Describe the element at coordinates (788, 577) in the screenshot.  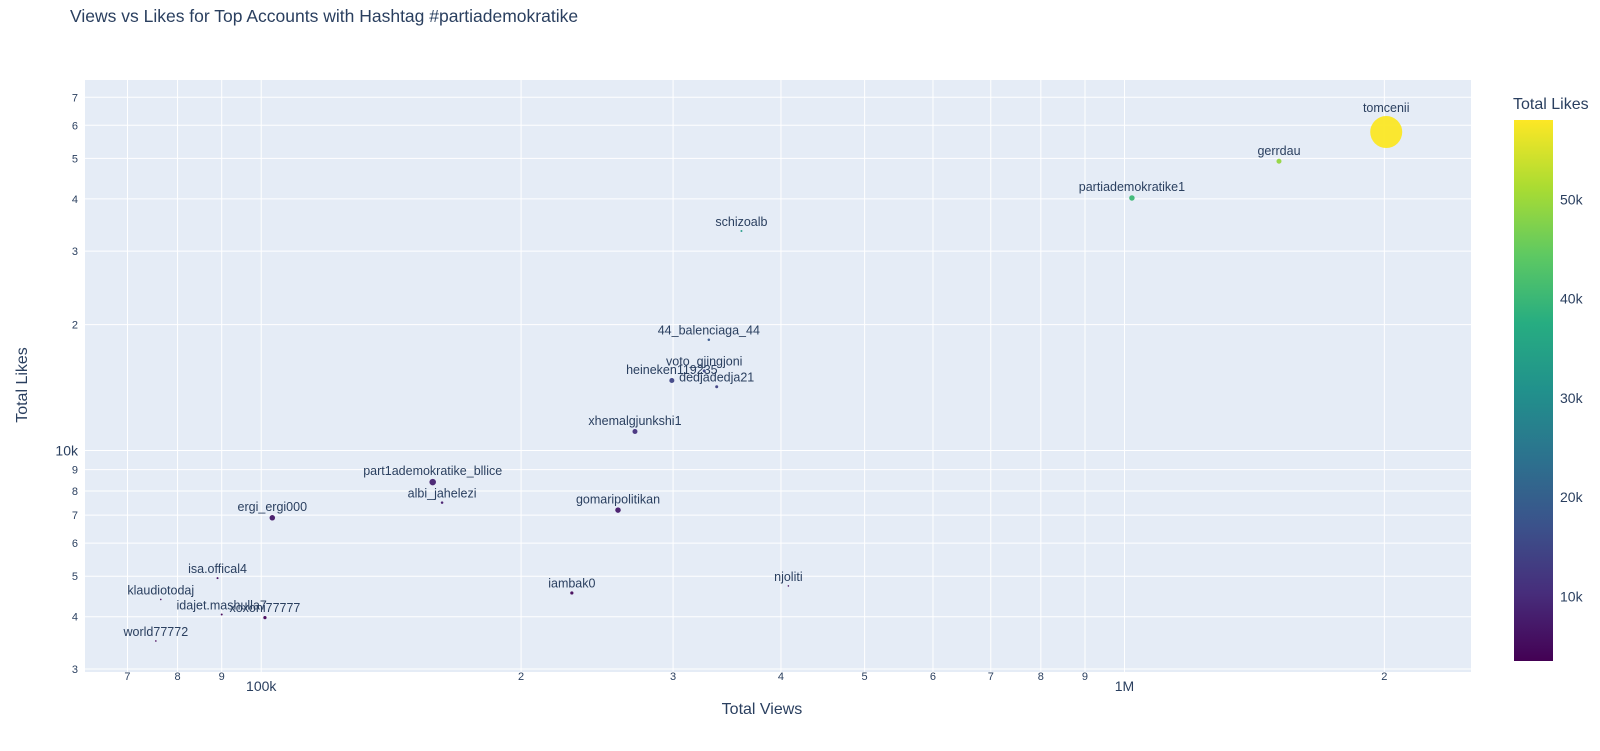
I see `point-label: njoliti` at that location.